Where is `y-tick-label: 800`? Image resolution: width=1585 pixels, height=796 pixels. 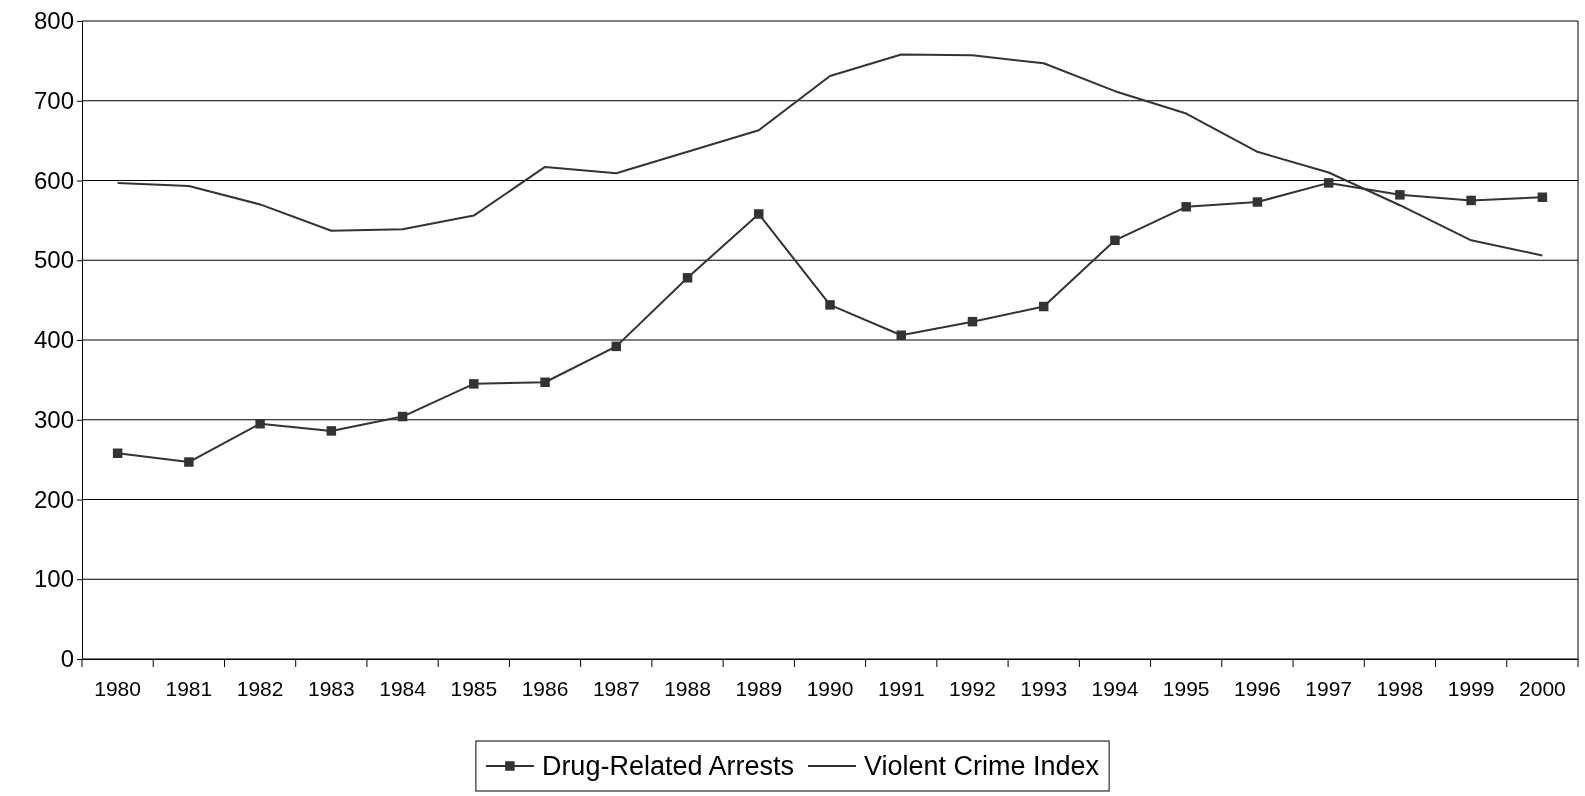 y-tick-label: 800 is located at coordinates (53, 21).